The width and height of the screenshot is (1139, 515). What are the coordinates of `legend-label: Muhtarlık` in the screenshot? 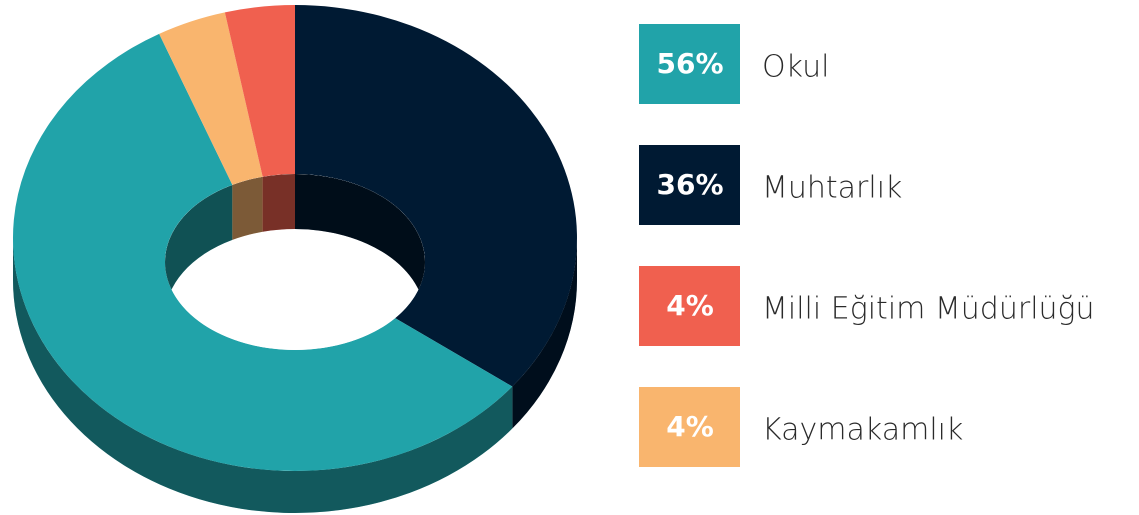 It's located at (832, 188).